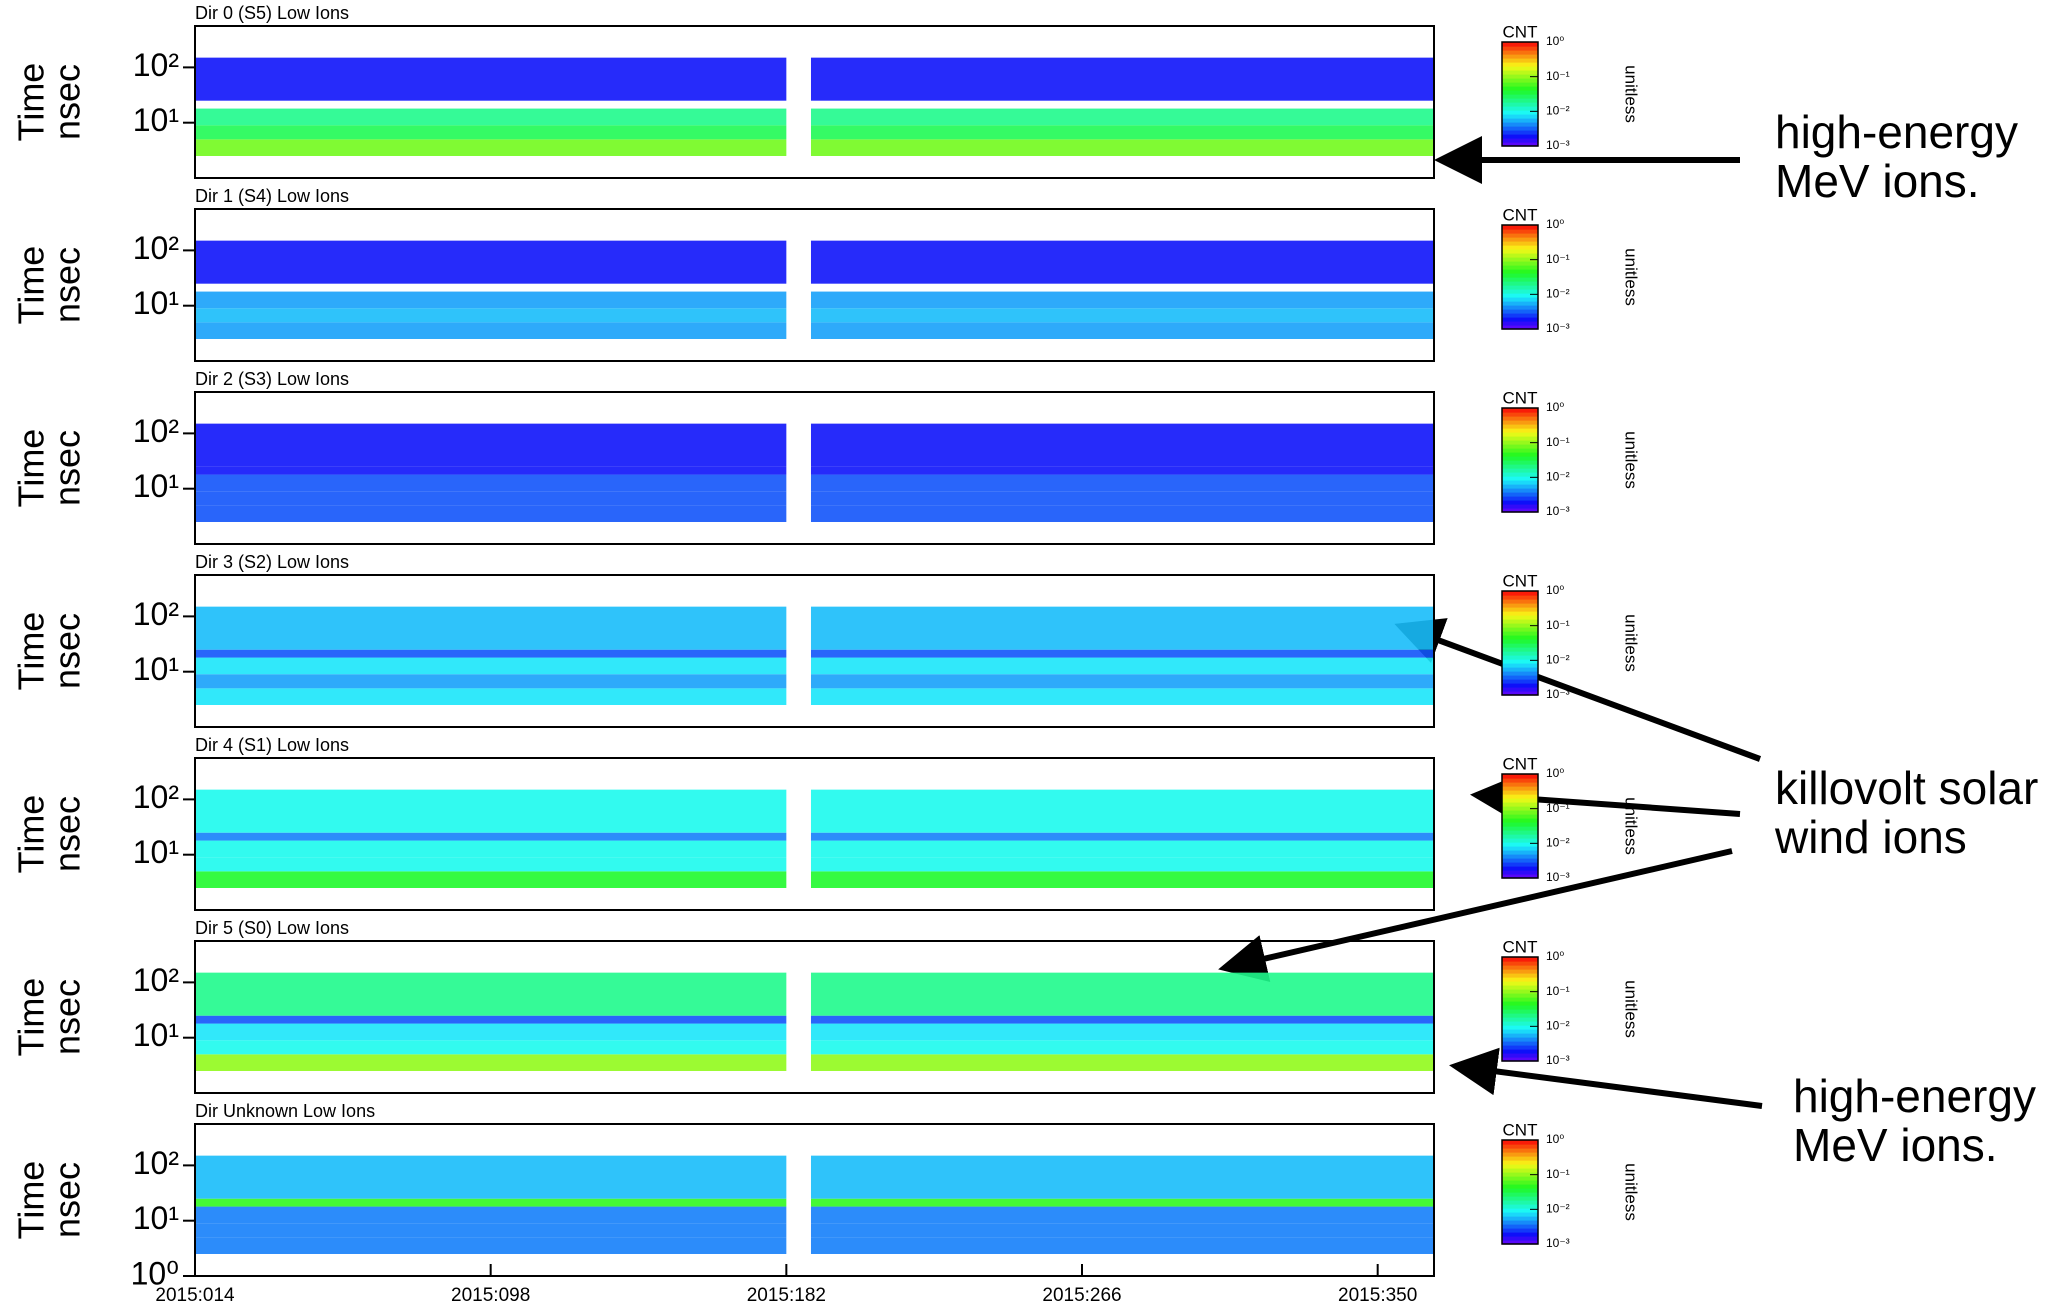 Image resolution: width=2060 pixels, height=1303 pixels. Describe the element at coordinates (272, 13) in the screenshot. I see `panel-title: Dir 0 (S5) Low Ions` at that location.